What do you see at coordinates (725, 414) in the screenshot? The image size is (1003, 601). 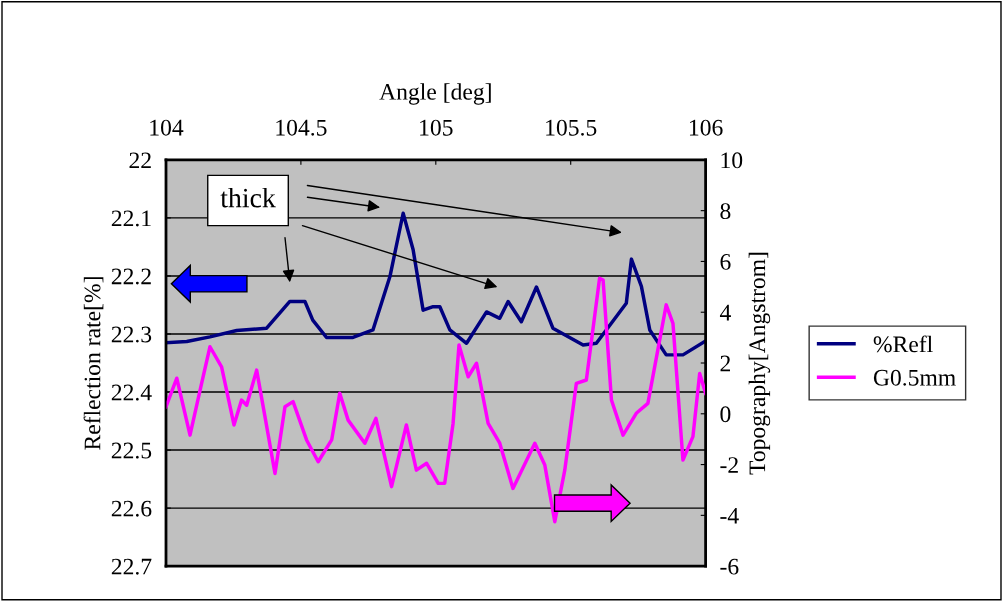 I see `y2-tick-label: 0` at bounding box center [725, 414].